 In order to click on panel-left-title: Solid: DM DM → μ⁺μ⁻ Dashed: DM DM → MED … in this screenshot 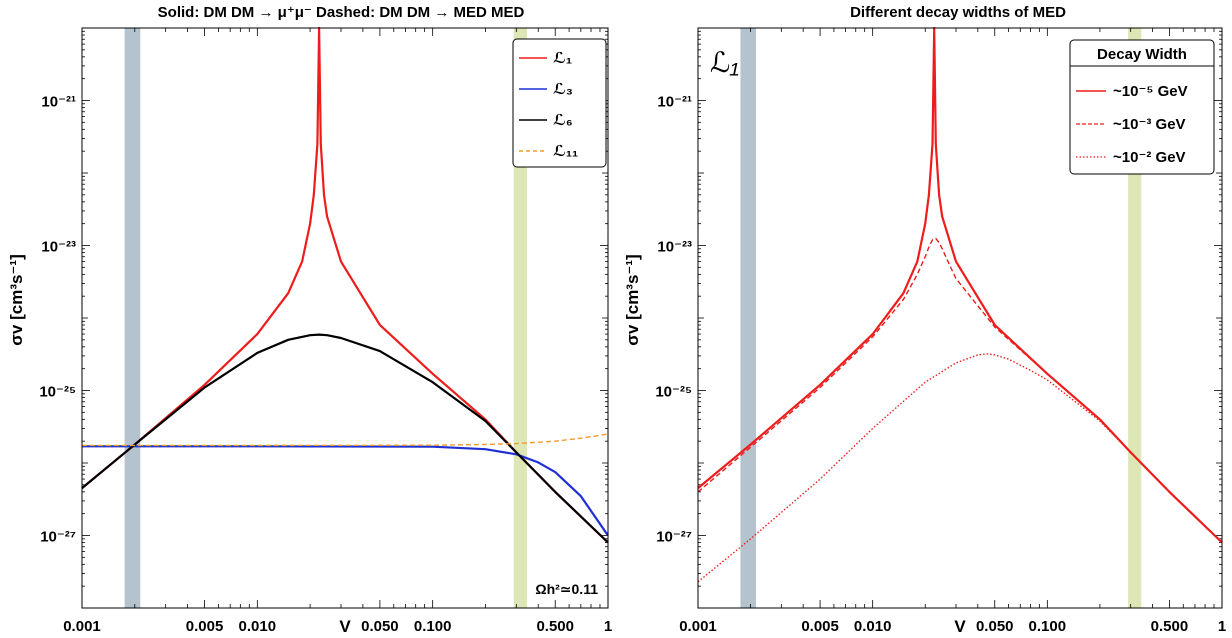, I will do `click(341, 12)`.